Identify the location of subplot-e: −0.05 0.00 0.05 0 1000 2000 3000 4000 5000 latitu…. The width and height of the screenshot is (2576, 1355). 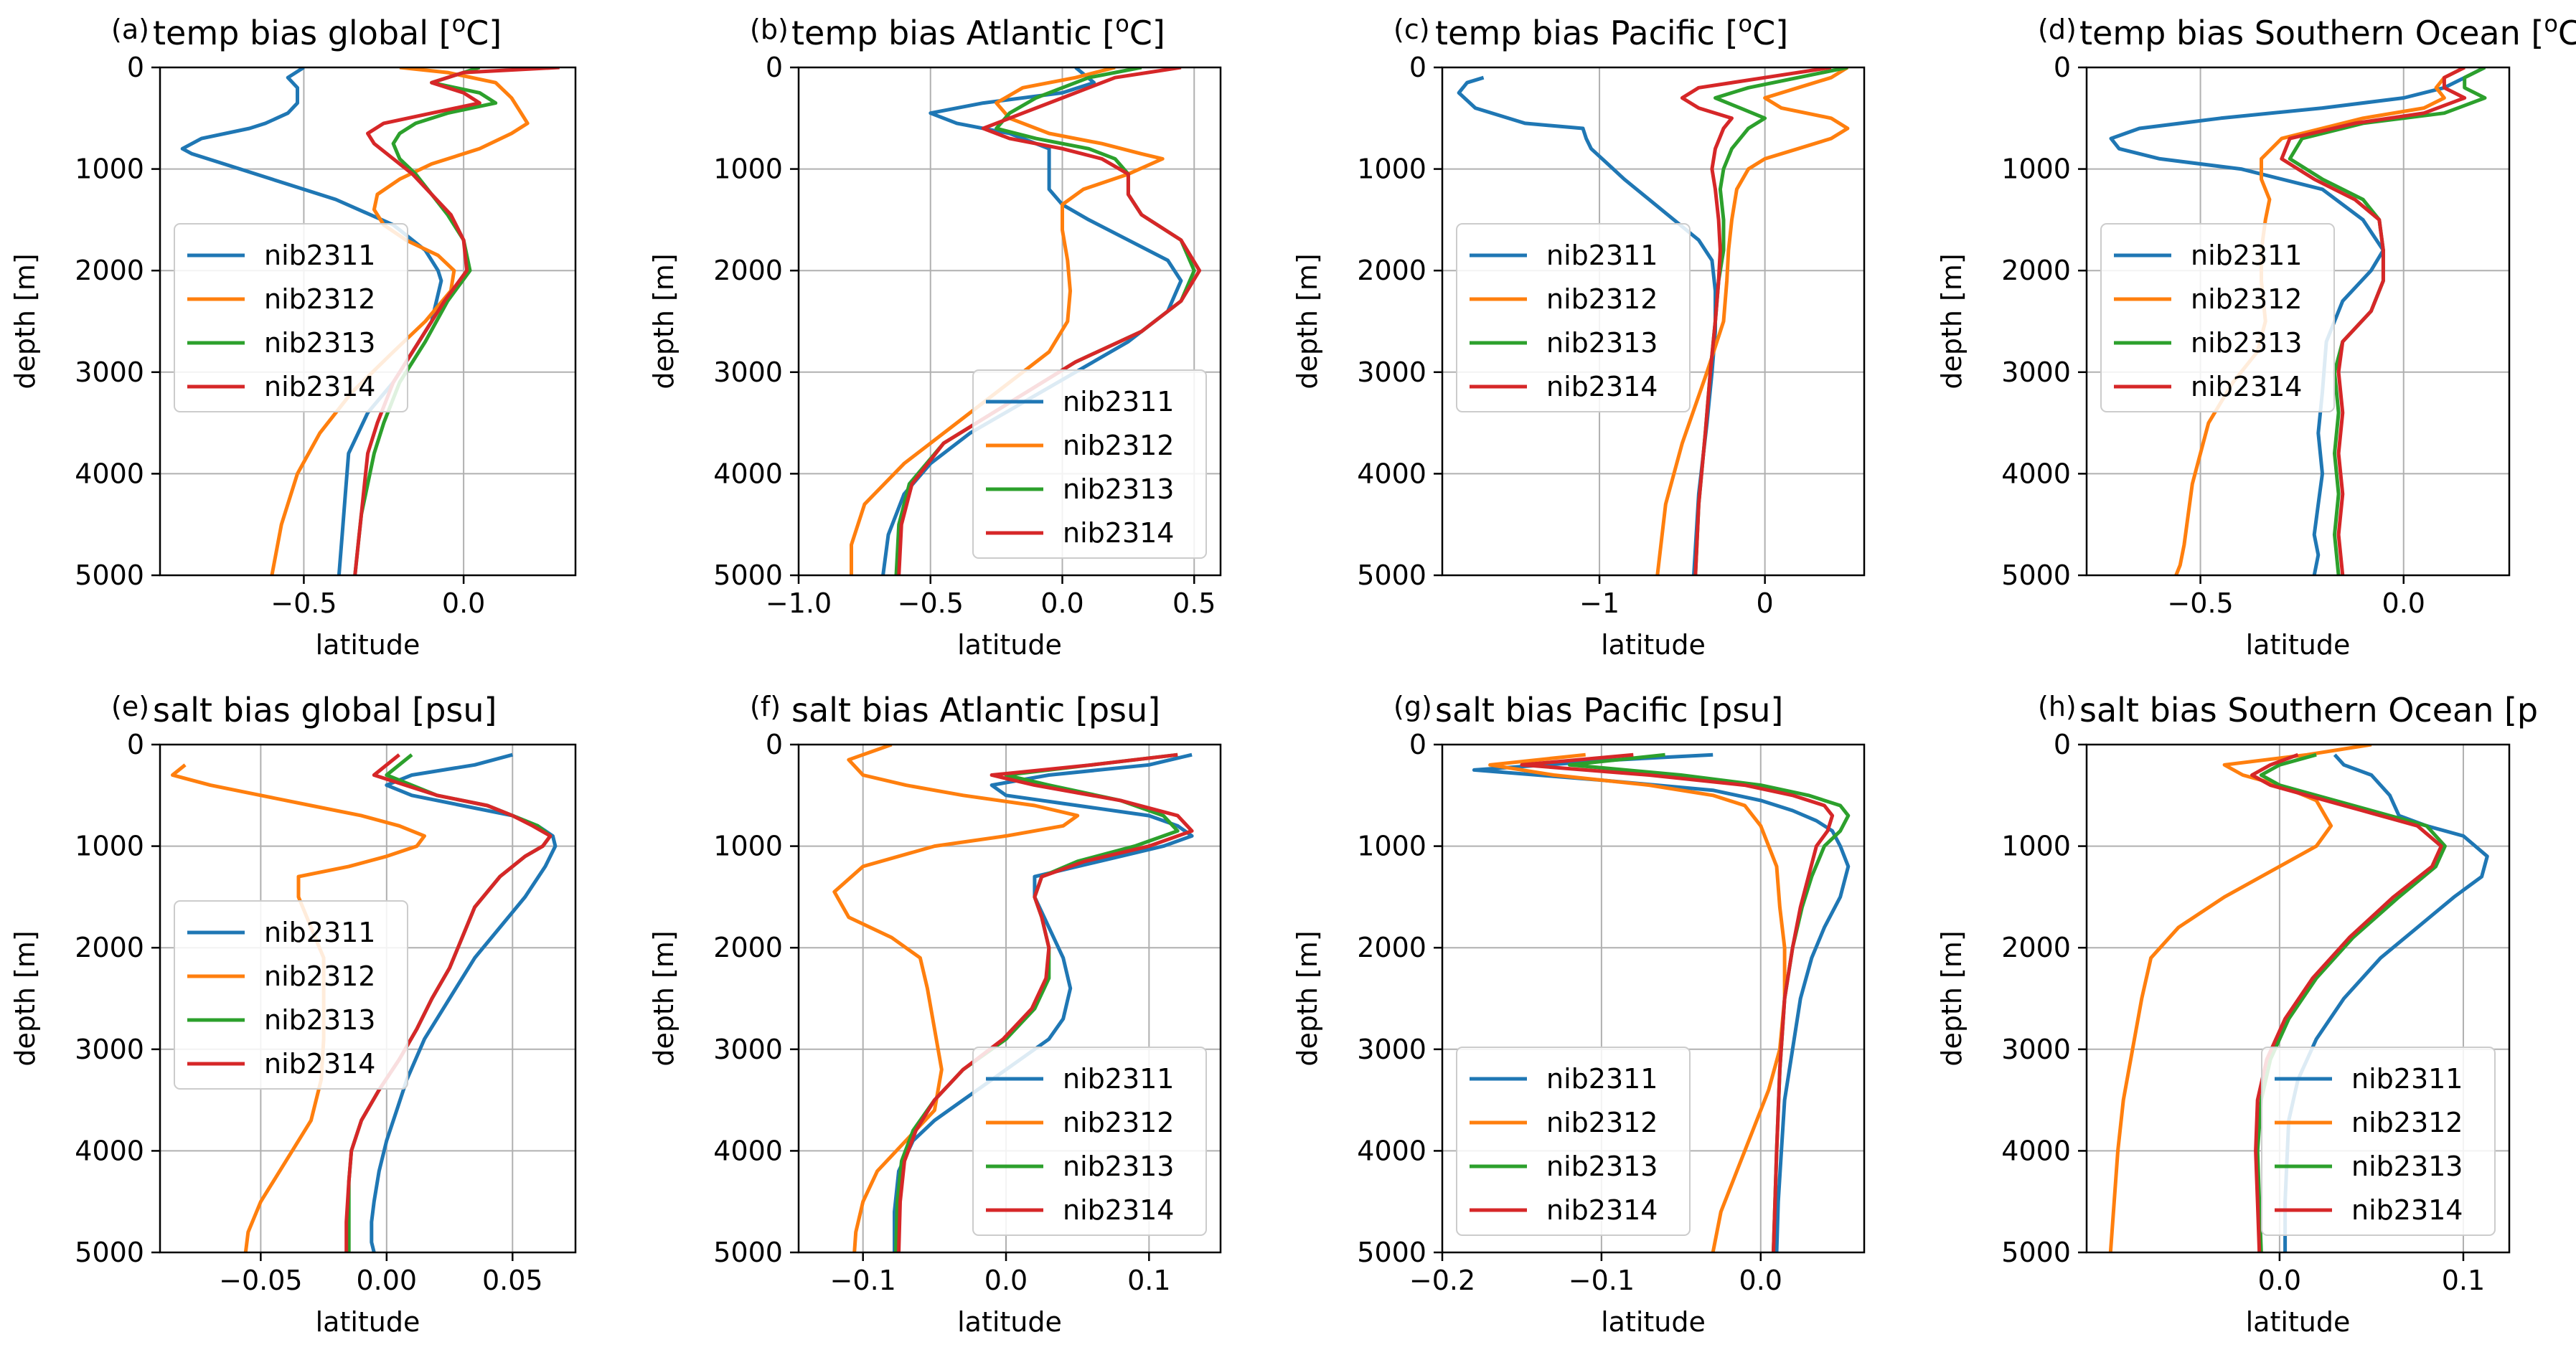
(293, 1015).